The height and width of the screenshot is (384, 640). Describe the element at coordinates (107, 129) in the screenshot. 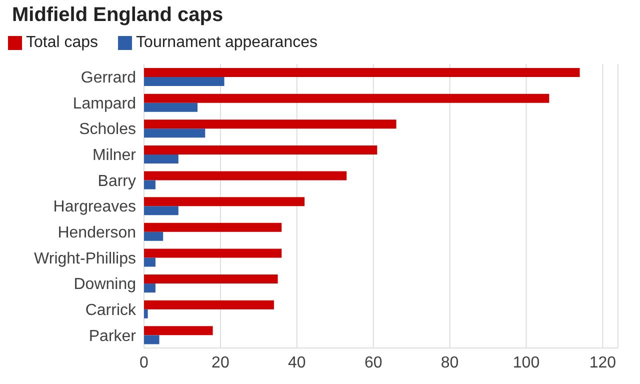

I see `y-tick-label: Scholes` at that location.